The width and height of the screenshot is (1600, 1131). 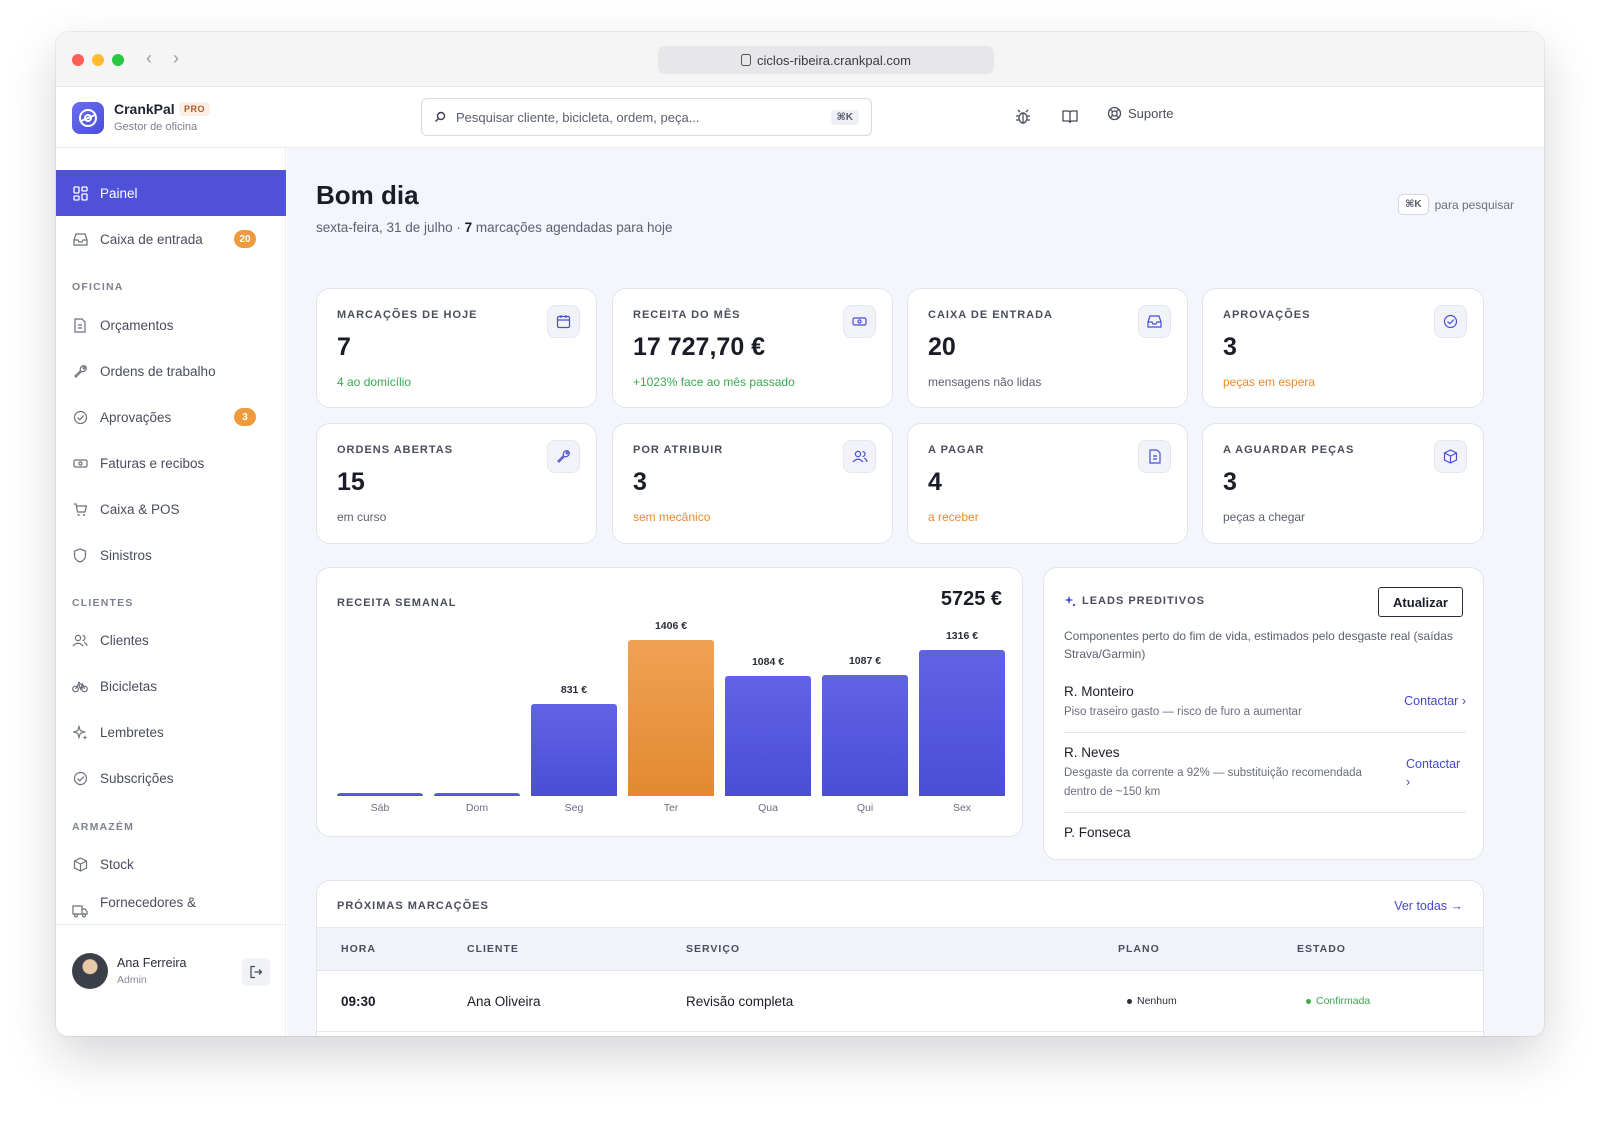 I want to click on stat-foot: peças a chegar, so click(x=1264, y=517).